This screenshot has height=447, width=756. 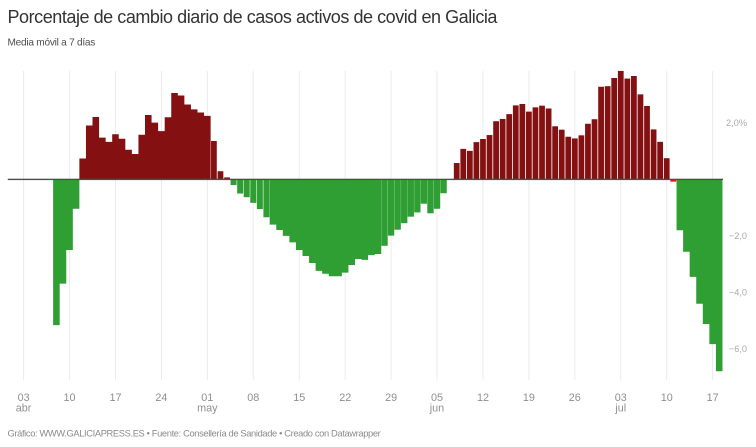 What do you see at coordinates (738, 349) in the screenshot?
I see `svg-text: −6,0` at bounding box center [738, 349].